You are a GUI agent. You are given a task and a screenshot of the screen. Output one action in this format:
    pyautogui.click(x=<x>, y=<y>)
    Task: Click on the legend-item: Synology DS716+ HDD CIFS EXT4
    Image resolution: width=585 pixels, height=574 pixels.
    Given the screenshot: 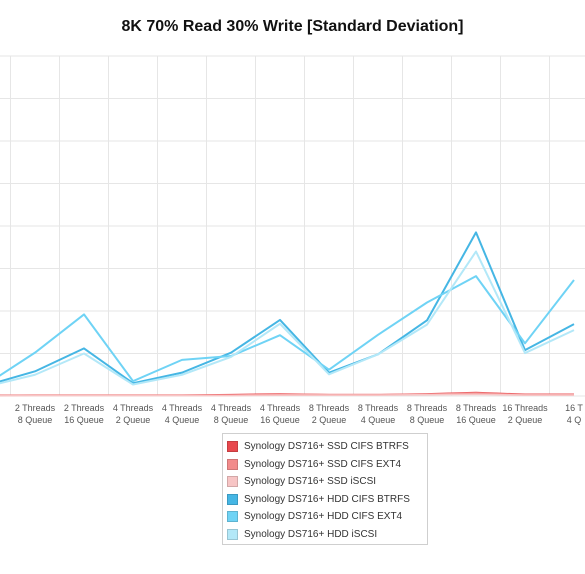 What is the action you would take?
    pyautogui.click(x=327, y=517)
    